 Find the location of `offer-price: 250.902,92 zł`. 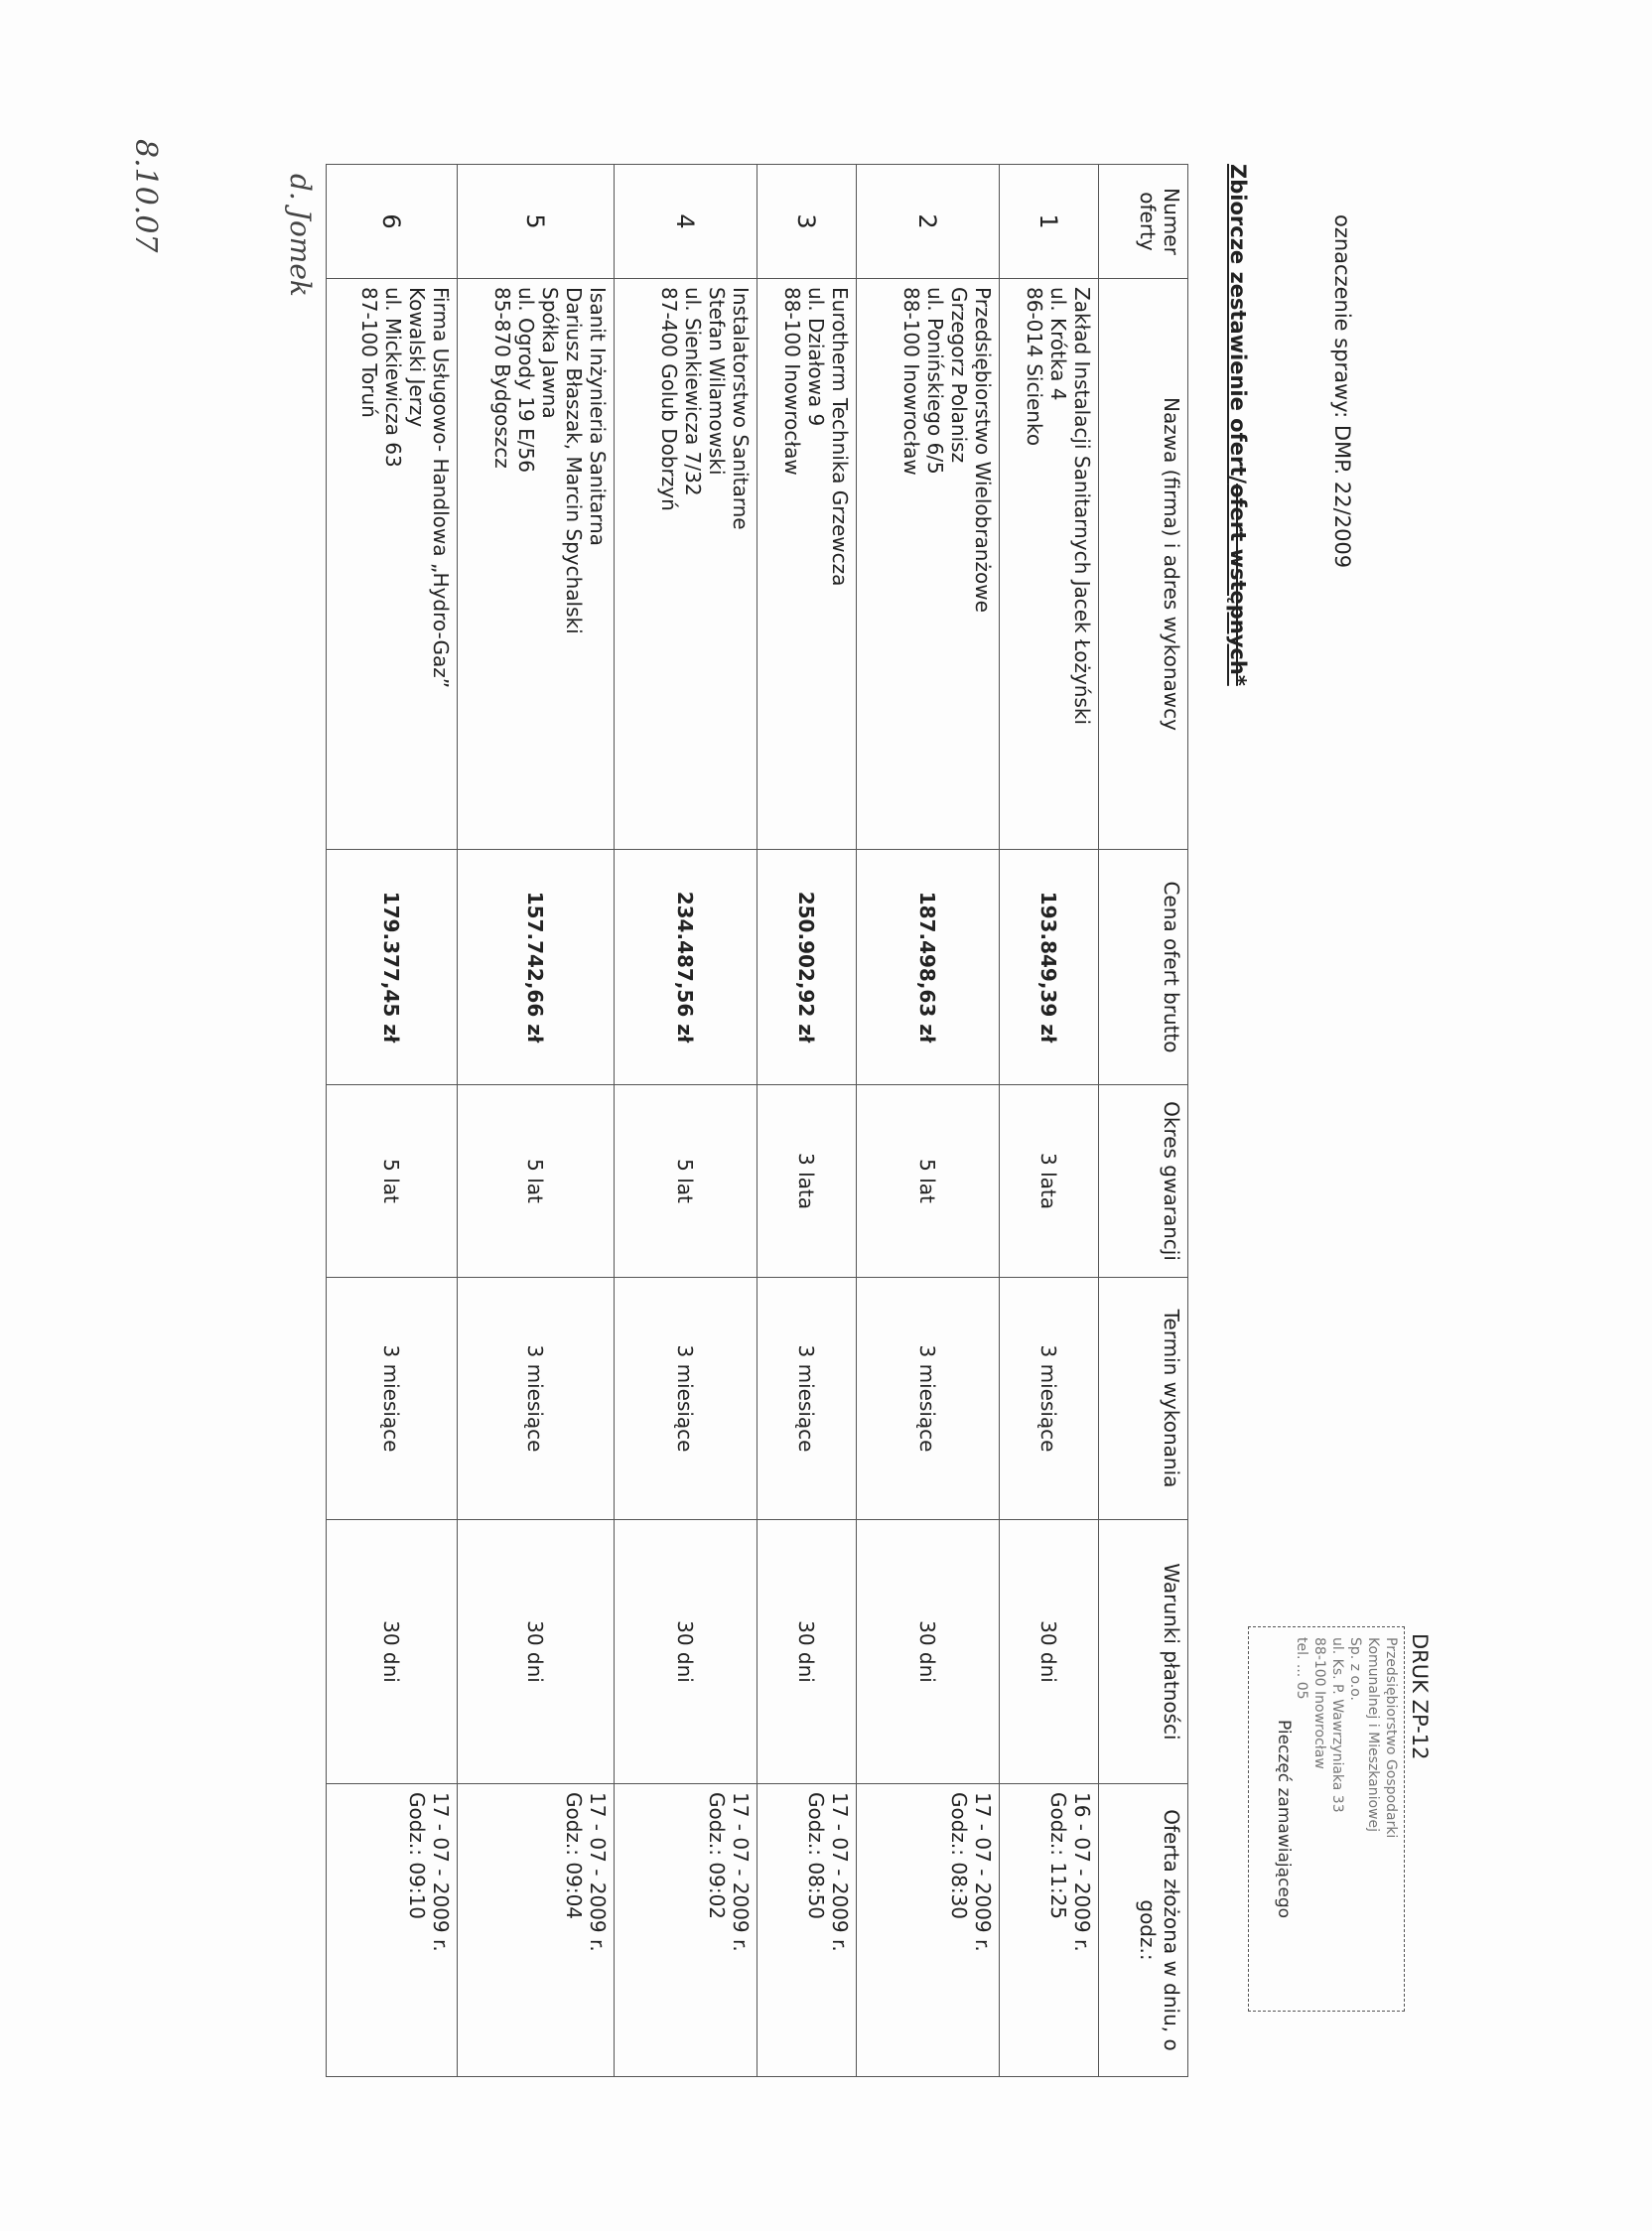

offer-price: 250.902,92 zł is located at coordinates (807, 967).